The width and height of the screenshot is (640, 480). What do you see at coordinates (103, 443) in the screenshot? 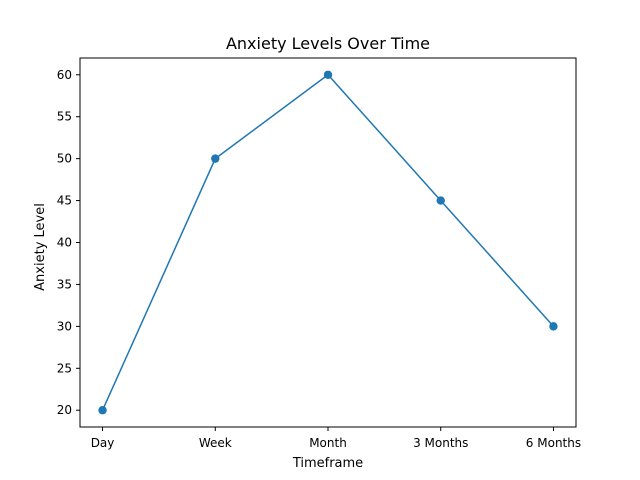
I see `x-tick-label: Day` at bounding box center [103, 443].